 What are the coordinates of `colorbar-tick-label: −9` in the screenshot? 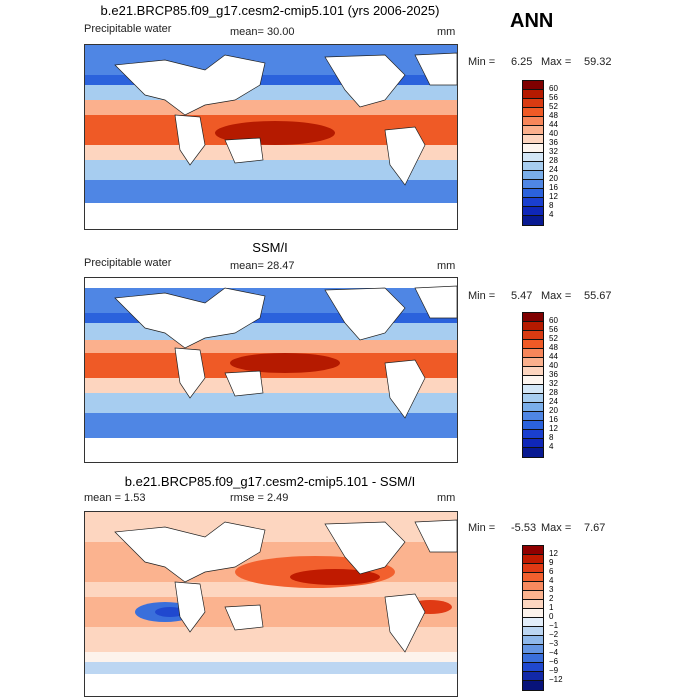 It's located at (554, 670).